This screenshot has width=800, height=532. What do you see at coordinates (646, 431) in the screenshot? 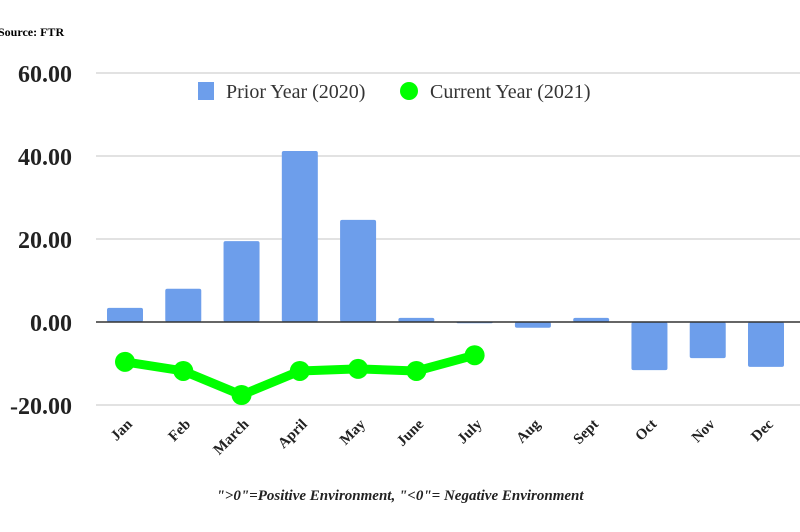
I see `x-tick-label: Oct` at bounding box center [646, 431].